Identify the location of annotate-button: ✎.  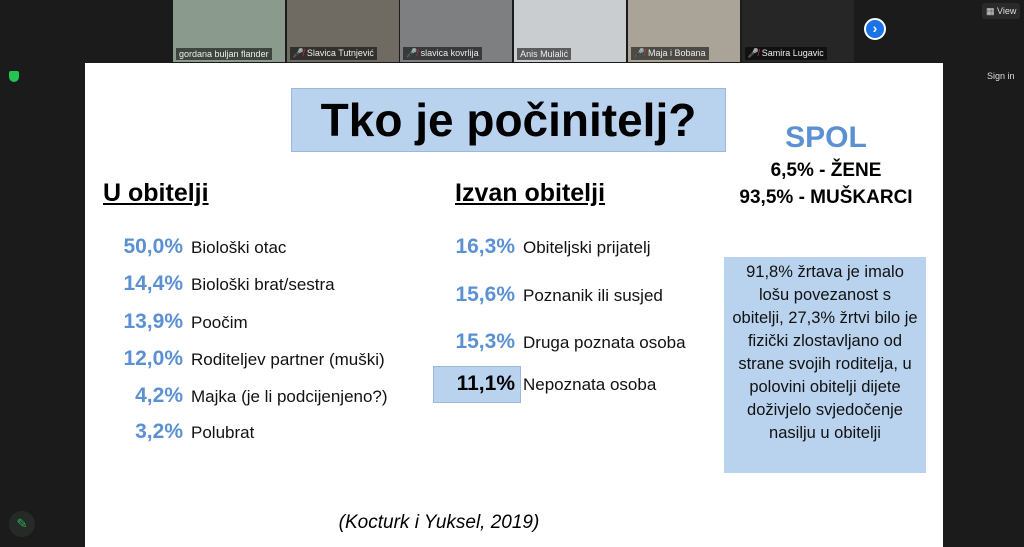
(22, 524).